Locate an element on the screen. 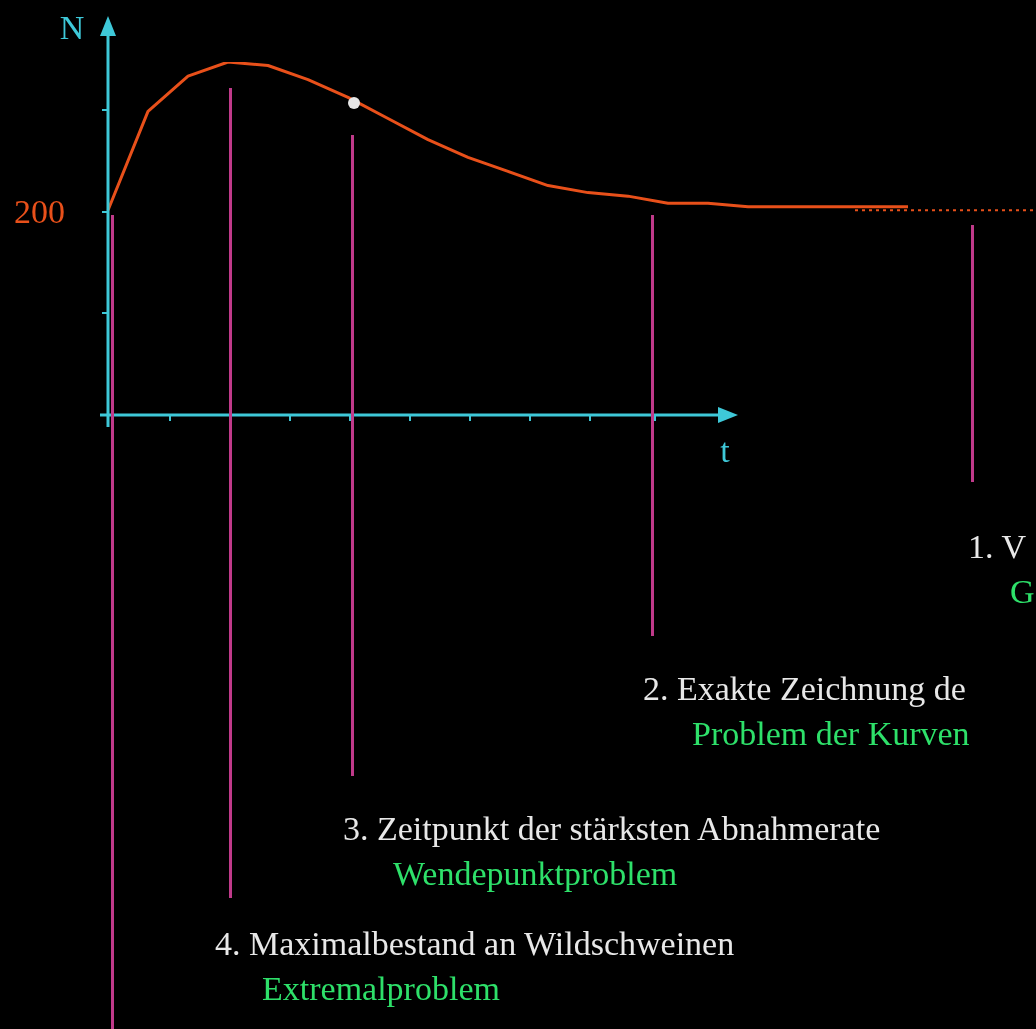  text: G is located at coordinates (1022, 591).